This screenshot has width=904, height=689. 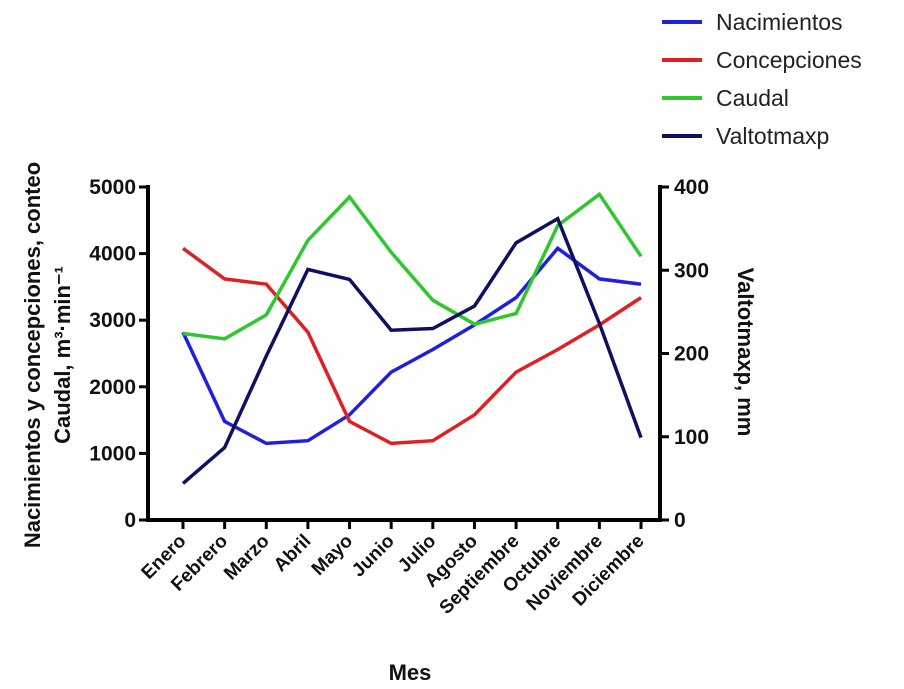 I want to click on legend-label-nacimientos: Nacimientos, so click(x=779, y=22).